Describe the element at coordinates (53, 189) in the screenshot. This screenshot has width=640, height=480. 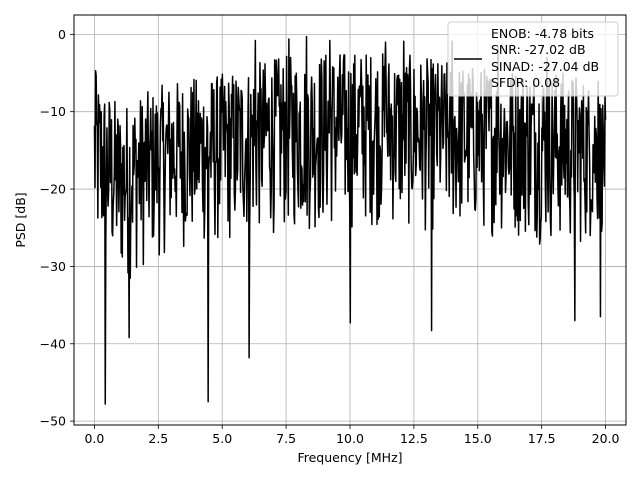
I see `y-tick-label: −20` at that location.